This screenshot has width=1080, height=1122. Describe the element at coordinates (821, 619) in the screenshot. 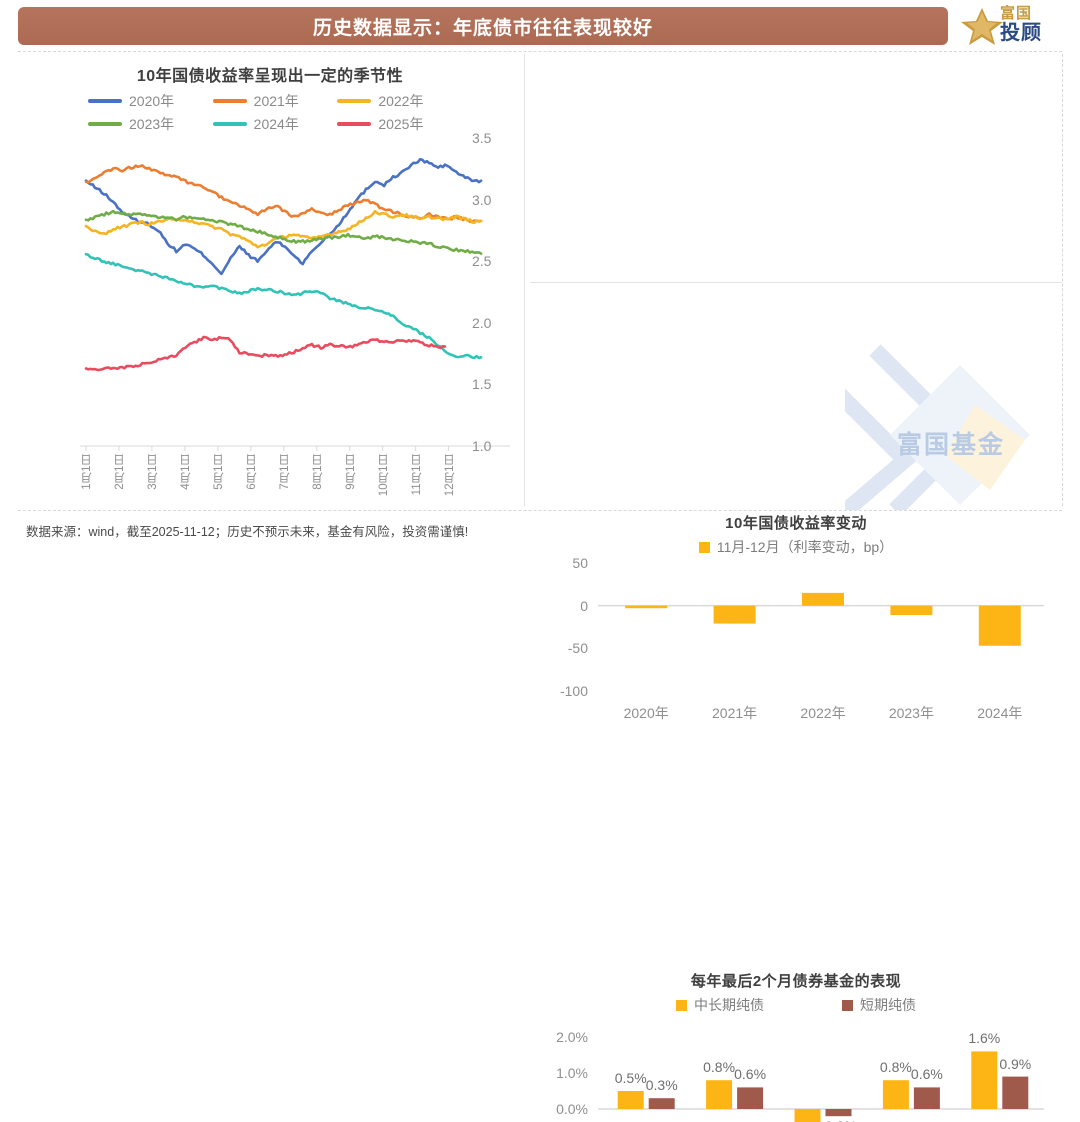

I see `yield-change-bars` at that location.